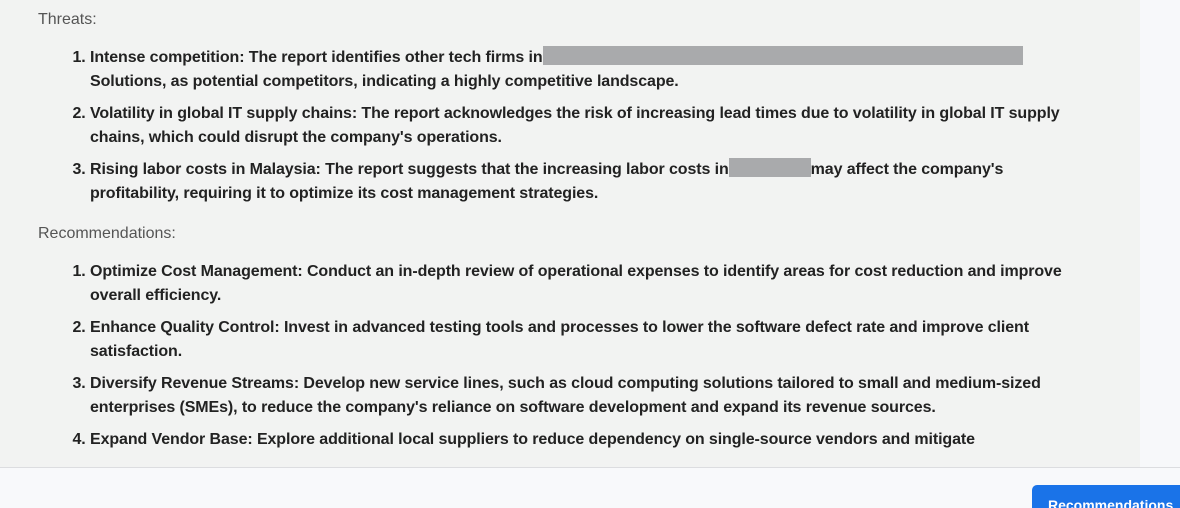 Image resolution: width=1180 pixels, height=508 pixels. I want to click on section-heading: Recommendations:, so click(107, 233).